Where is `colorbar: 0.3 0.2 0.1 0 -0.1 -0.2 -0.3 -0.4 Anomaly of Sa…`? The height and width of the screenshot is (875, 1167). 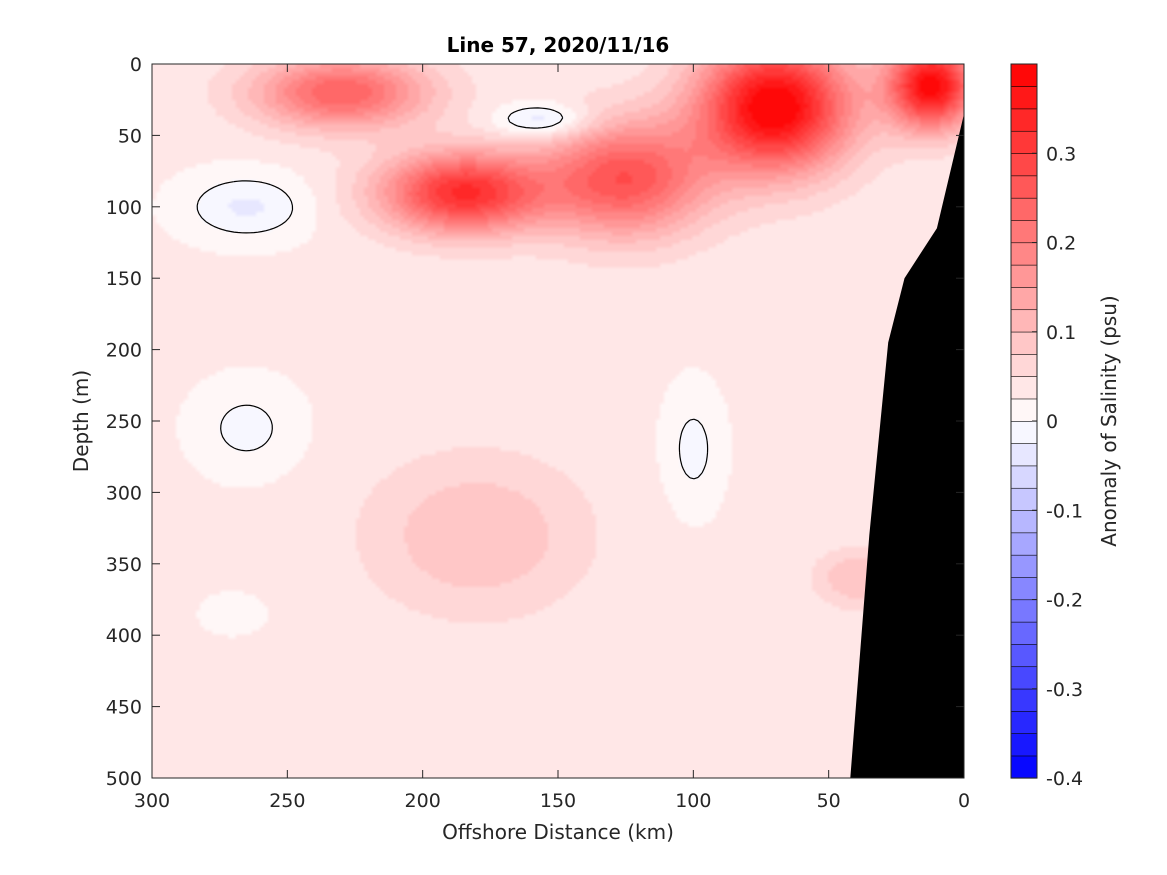
colorbar: 0.3 0.2 0.1 0 -0.1 -0.2 -0.3 -0.4 Anomaly of Sa… is located at coordinates (1065, 426).